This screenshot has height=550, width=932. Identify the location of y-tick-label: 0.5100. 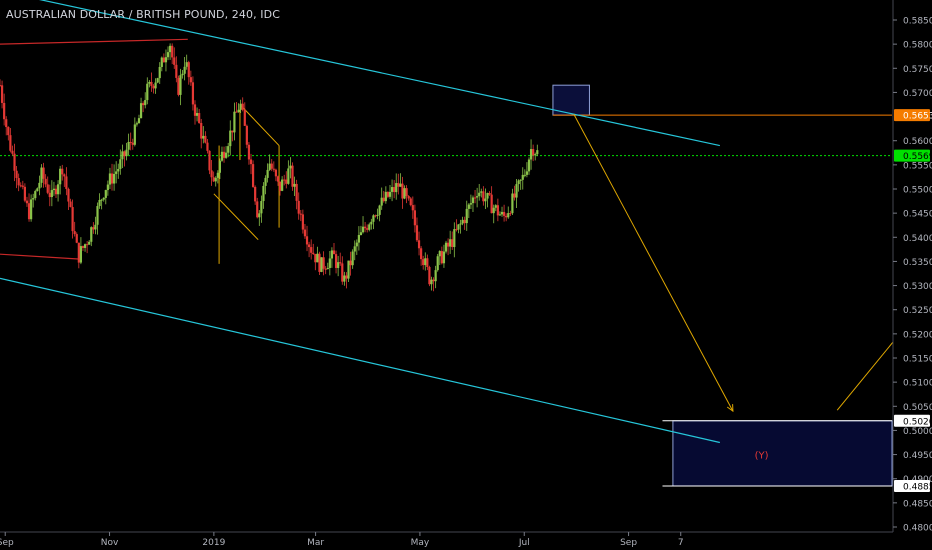
(917, 384).